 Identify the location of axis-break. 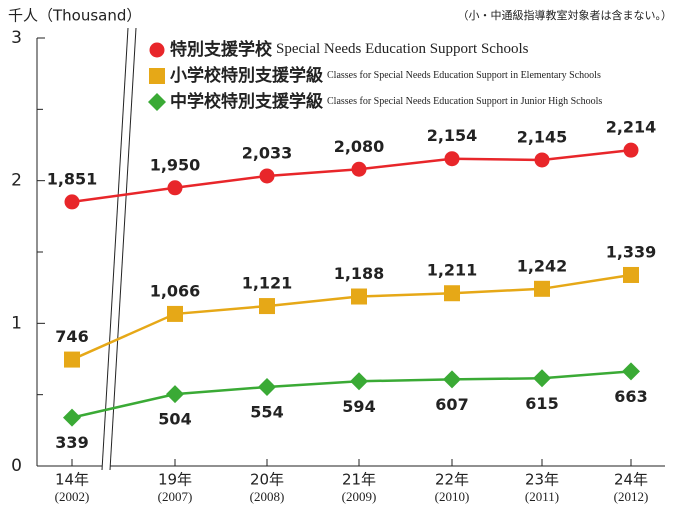
(119, 249).